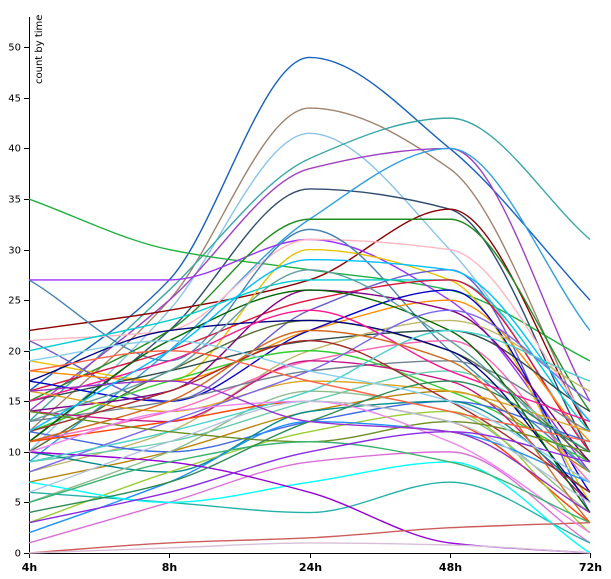 Image resolution: width=611 pixels, height=579 pixels. What do you see at coordinates (14, 48) in the screenshot?
I see `y-tick-label: 50` at bounding box center [14, 48].